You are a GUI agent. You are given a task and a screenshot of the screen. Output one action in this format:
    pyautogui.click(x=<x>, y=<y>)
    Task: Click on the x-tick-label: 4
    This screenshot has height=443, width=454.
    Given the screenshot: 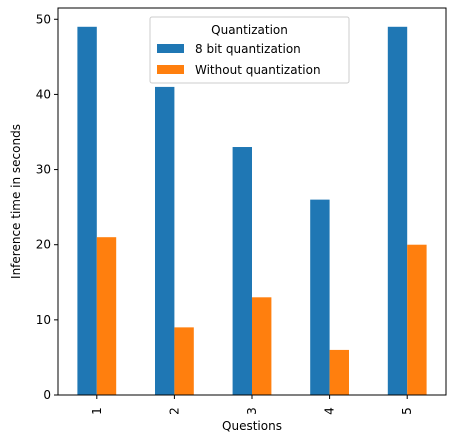 What is the action you would take?
    pyautogui.click(x=330, y=411)
    